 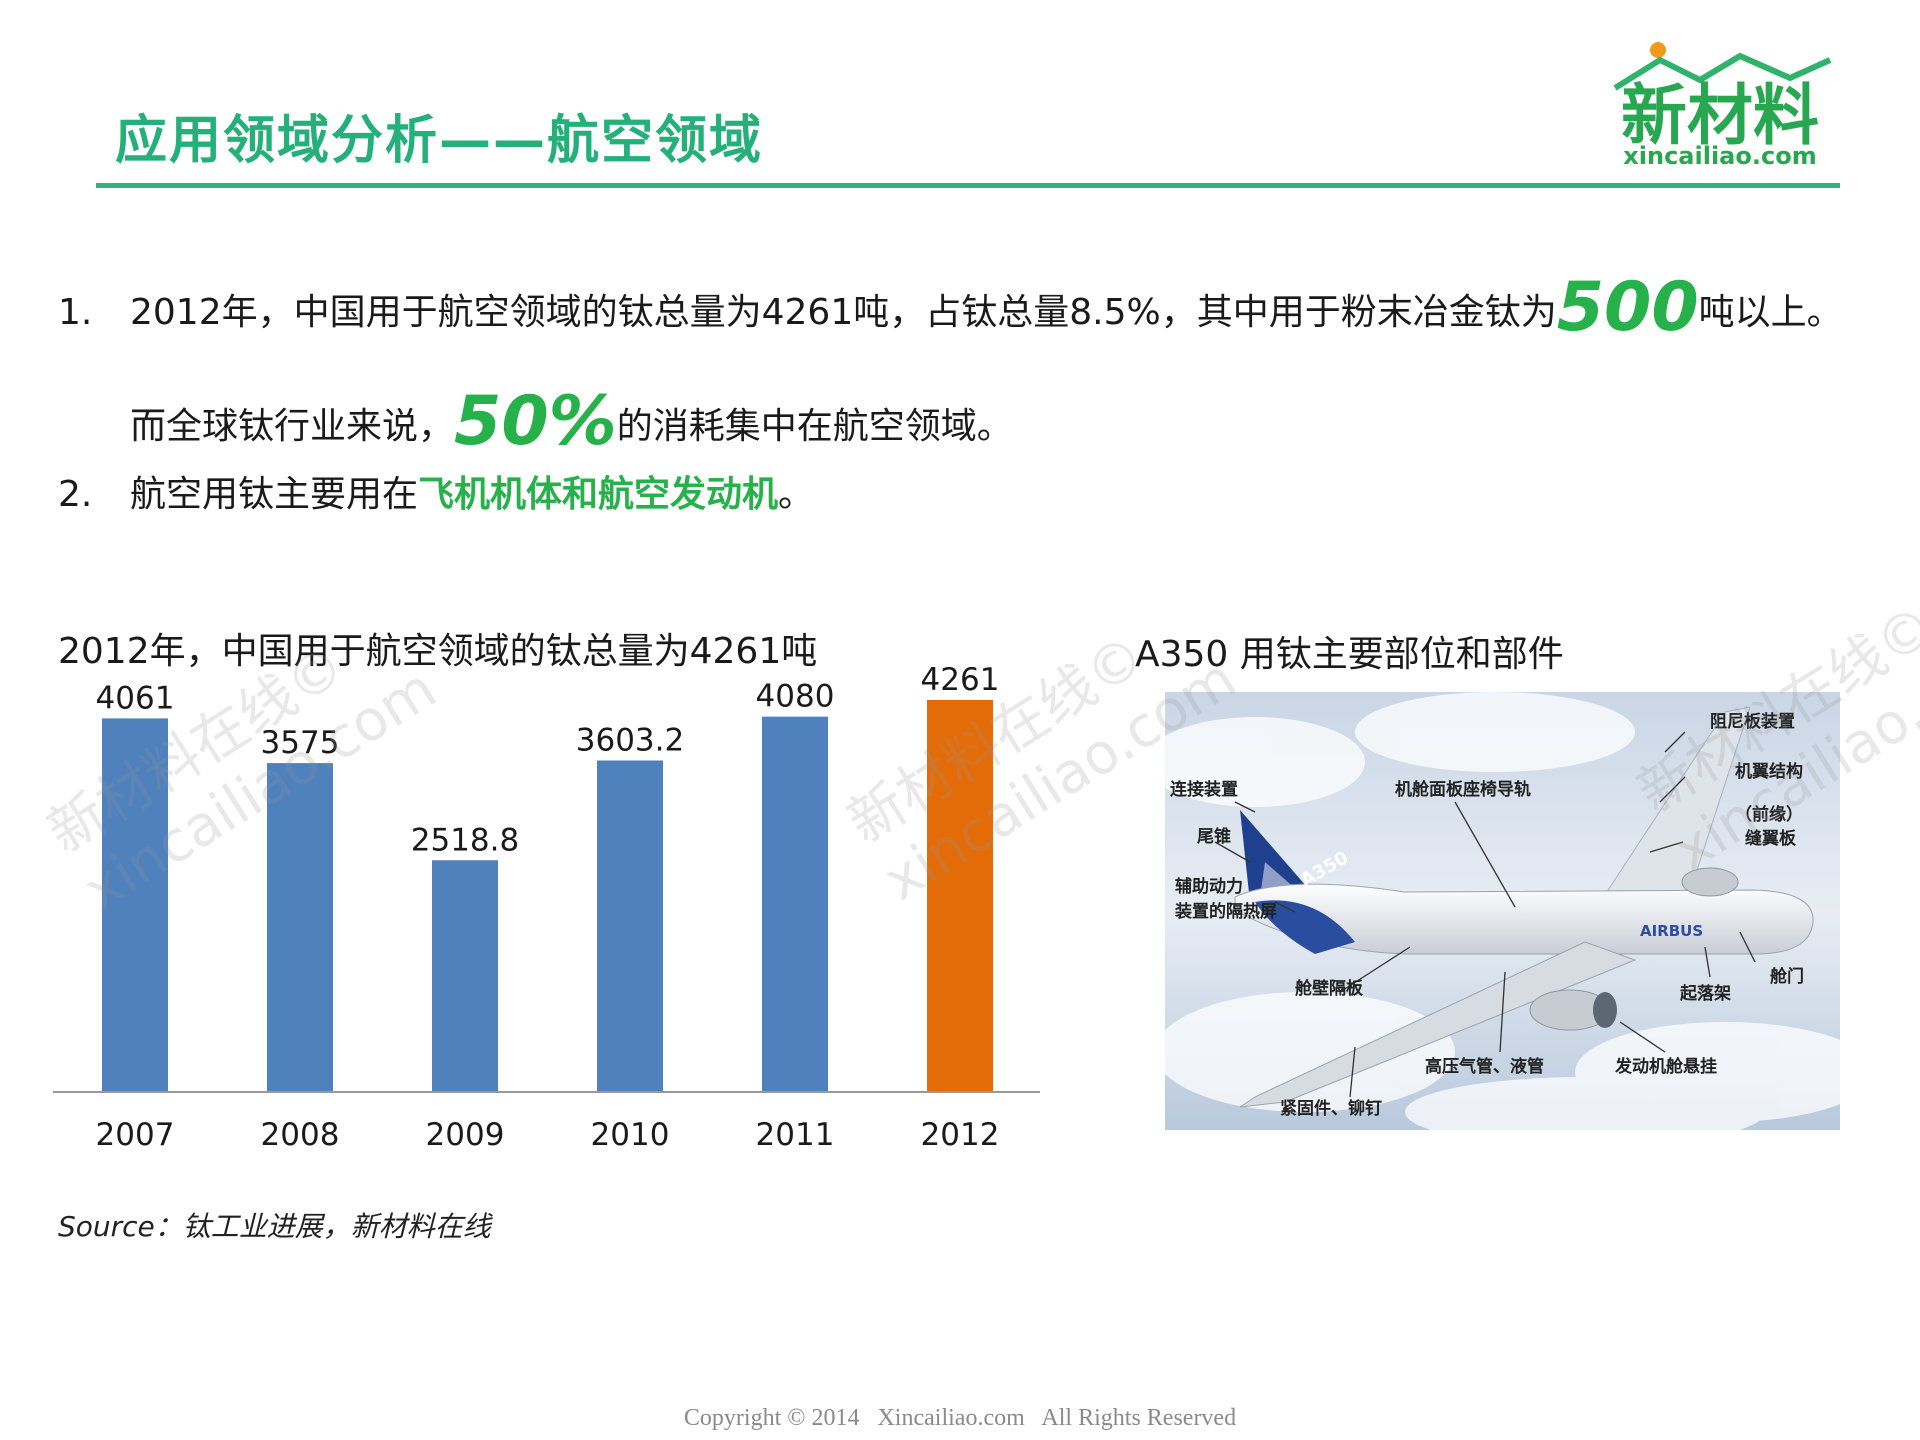 I want to click on logo-sun-icon, so click(x=1658, y=50).